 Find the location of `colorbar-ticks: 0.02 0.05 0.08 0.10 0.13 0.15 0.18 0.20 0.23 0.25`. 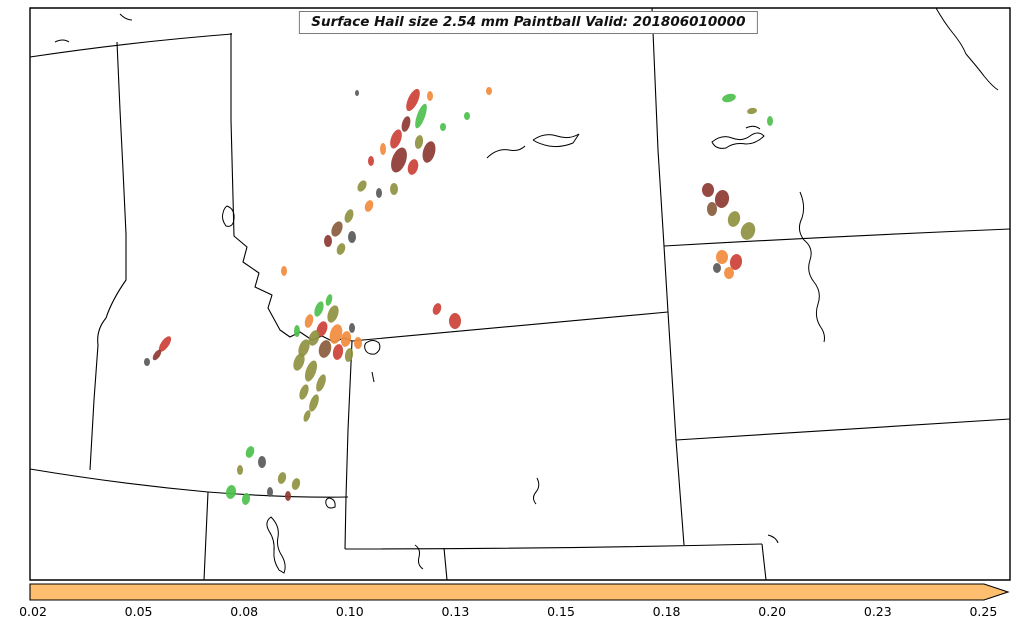

colorbar-ticks: 0.02 0.05 0.08 0.10 0.13 0.15 0.18 0.20 0.23 0.25 is located at coordinates (518, 616).